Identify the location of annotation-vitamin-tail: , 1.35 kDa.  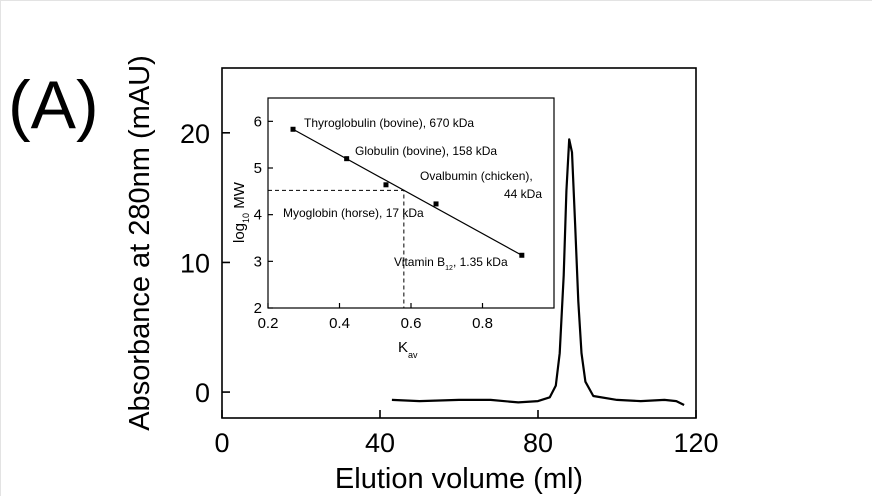
(480, 262).